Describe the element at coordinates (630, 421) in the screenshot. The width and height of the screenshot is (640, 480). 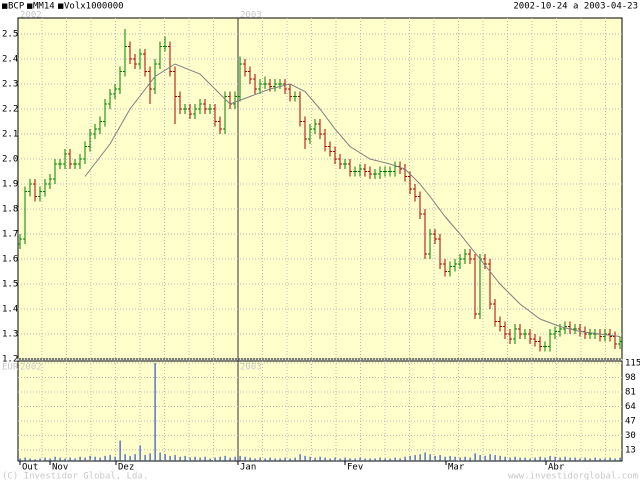
I see `y-tick-label: 47` at that location.